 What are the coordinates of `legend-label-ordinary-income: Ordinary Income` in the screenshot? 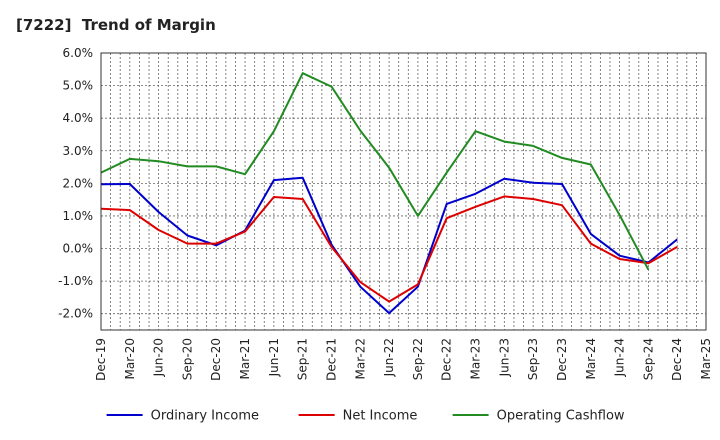 It's located at (205, 416).